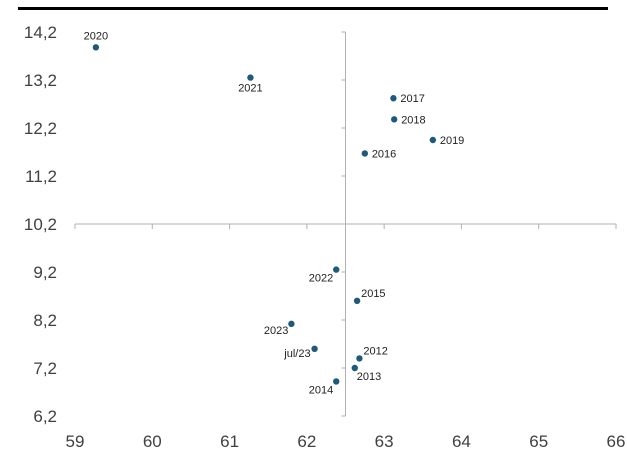 The width and height of the screenshot is (627, 457). What do you see at coordinates (354, 368) in the screenshot?
I see `data-point-2013` at bounding box center [354, 368].